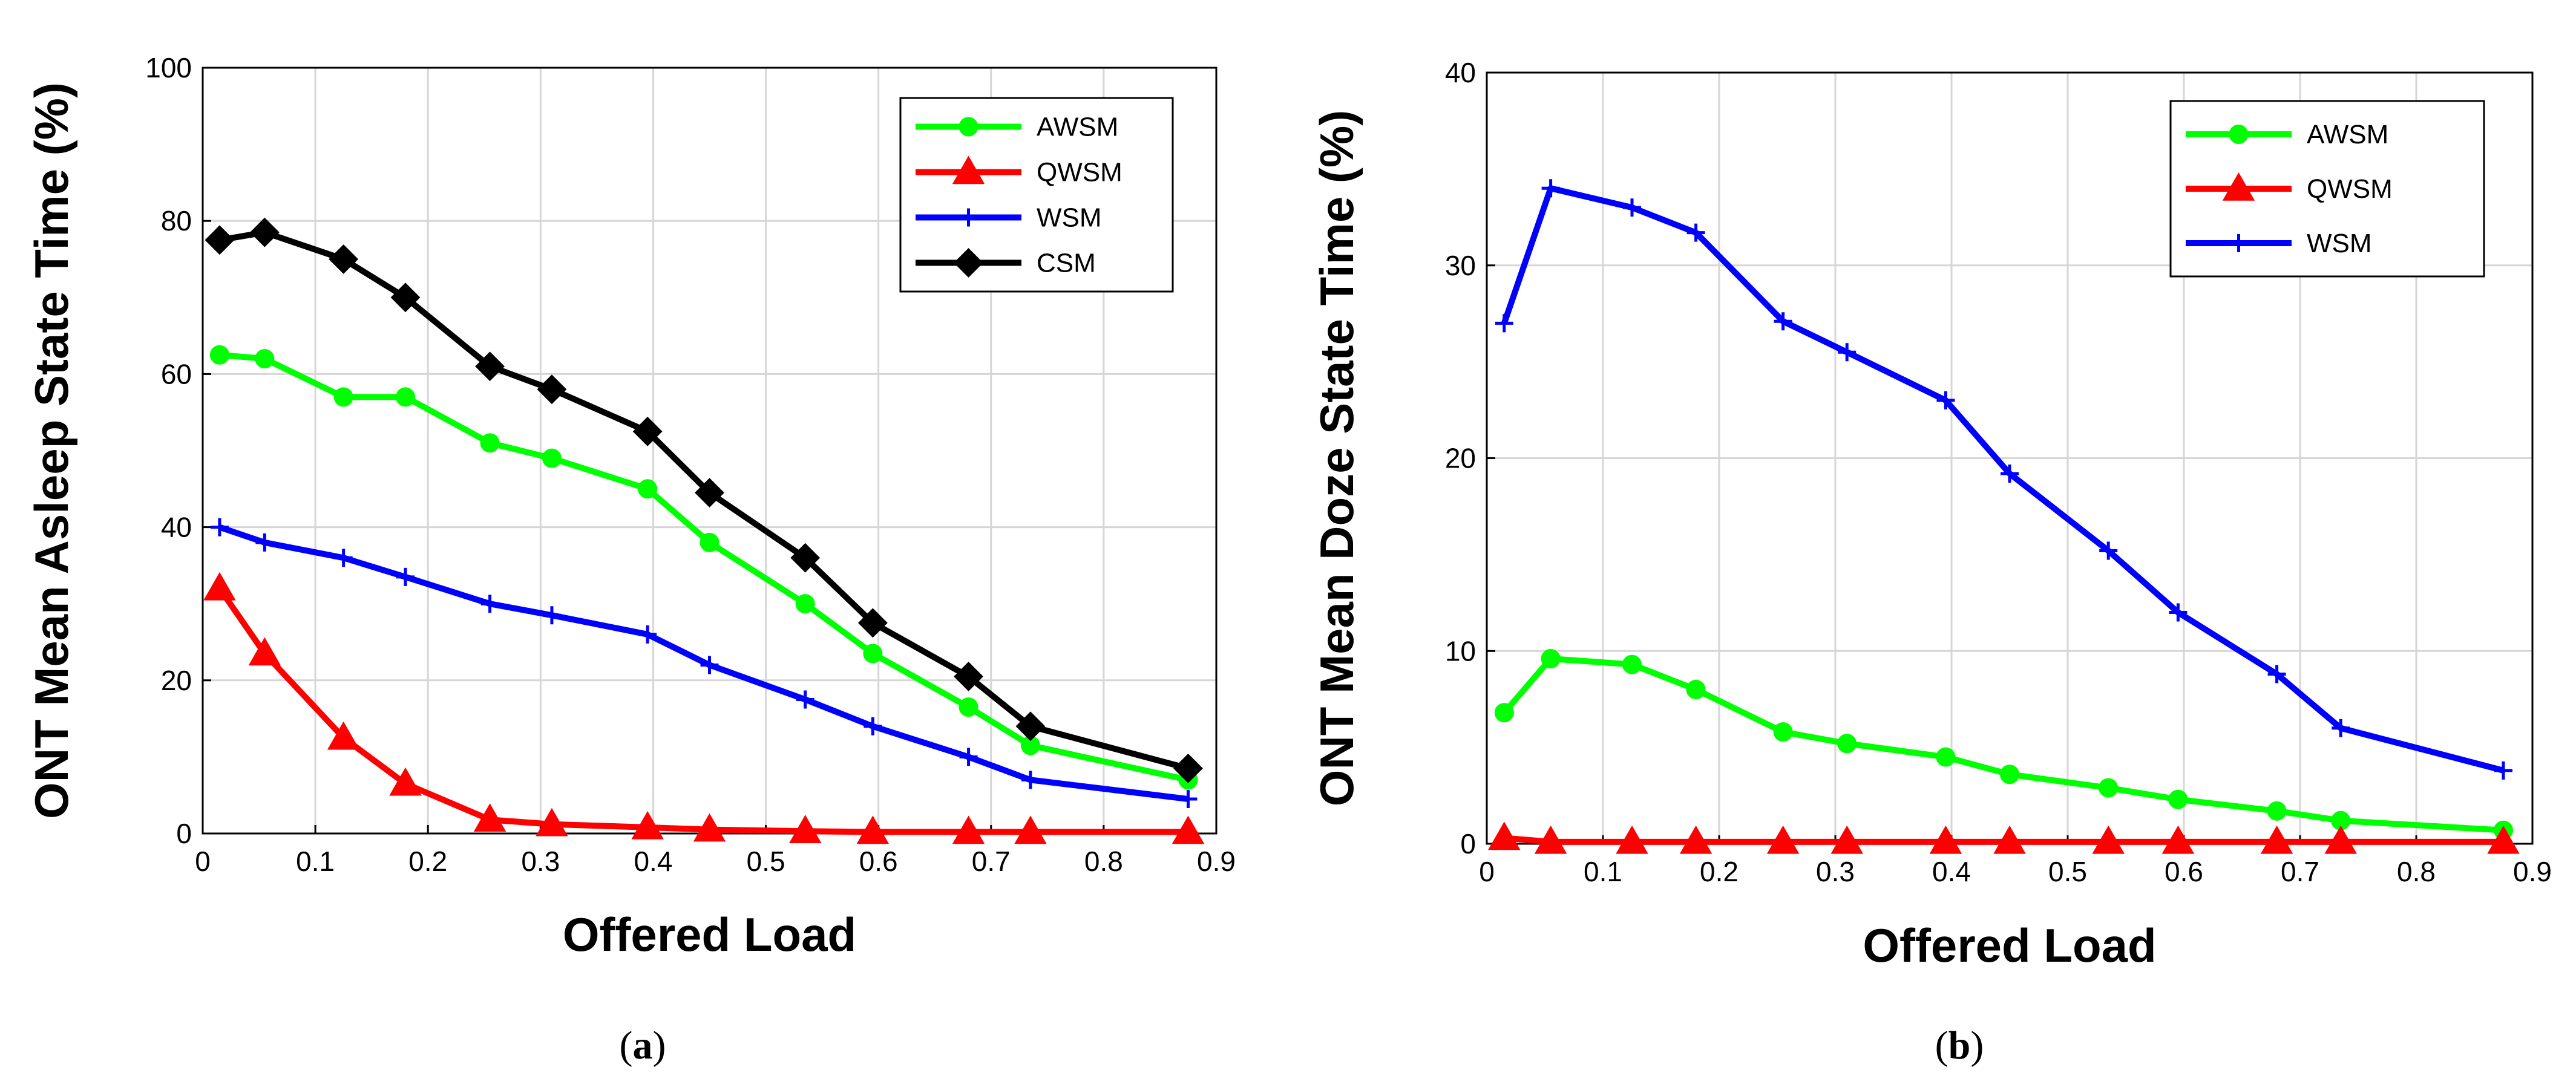 The height and width of the screenshot is (1073, 2576). Describe the element at coordinates (1460, 73) in the screenshot. I see `y-tick-label-b: 40` at that location.